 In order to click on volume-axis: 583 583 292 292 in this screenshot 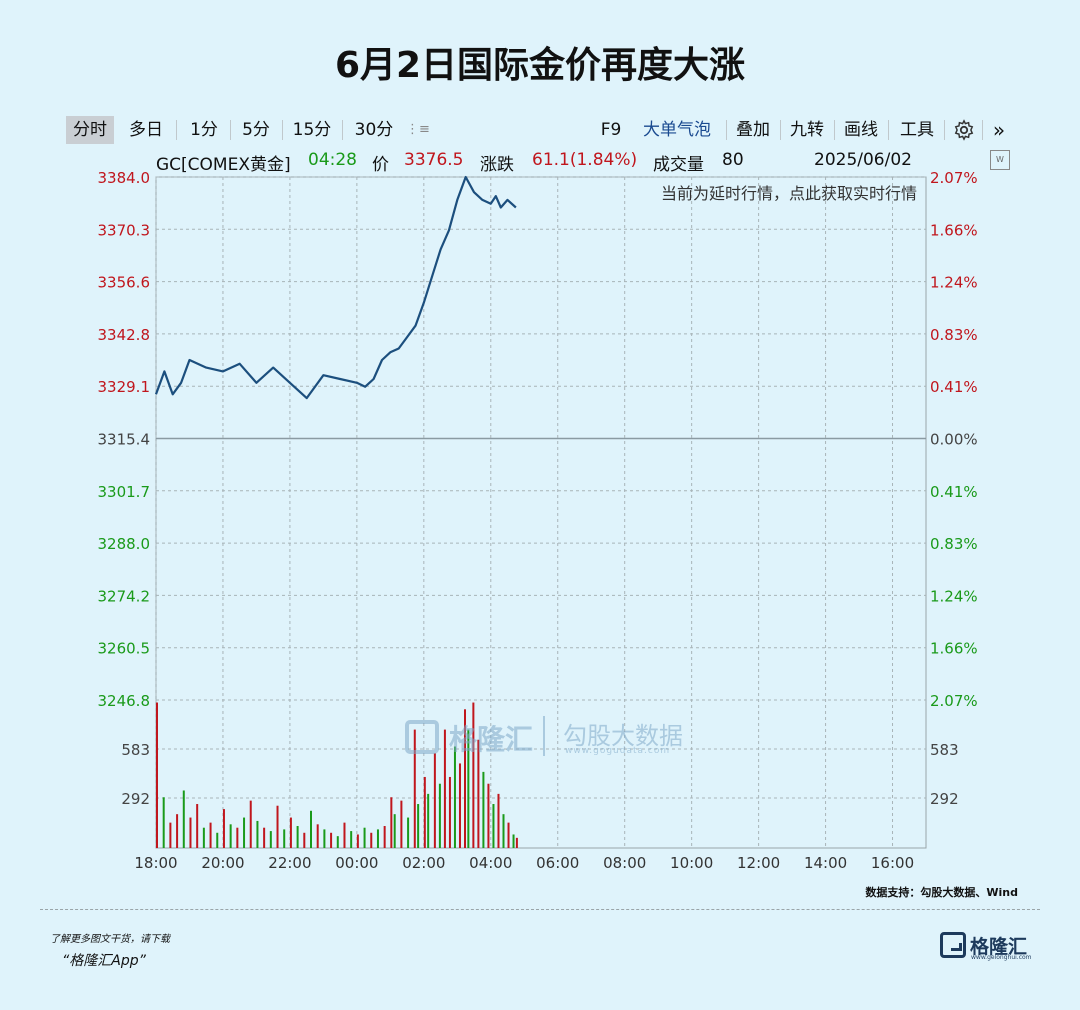, I will do `click(539, 774)`.